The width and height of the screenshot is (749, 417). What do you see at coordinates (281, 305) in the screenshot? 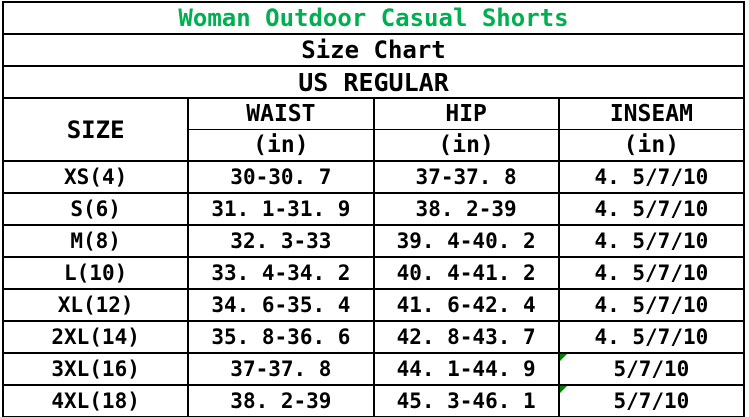
I see `waist-value: 34. 6-35. 4` at bounding box center [281, 305].